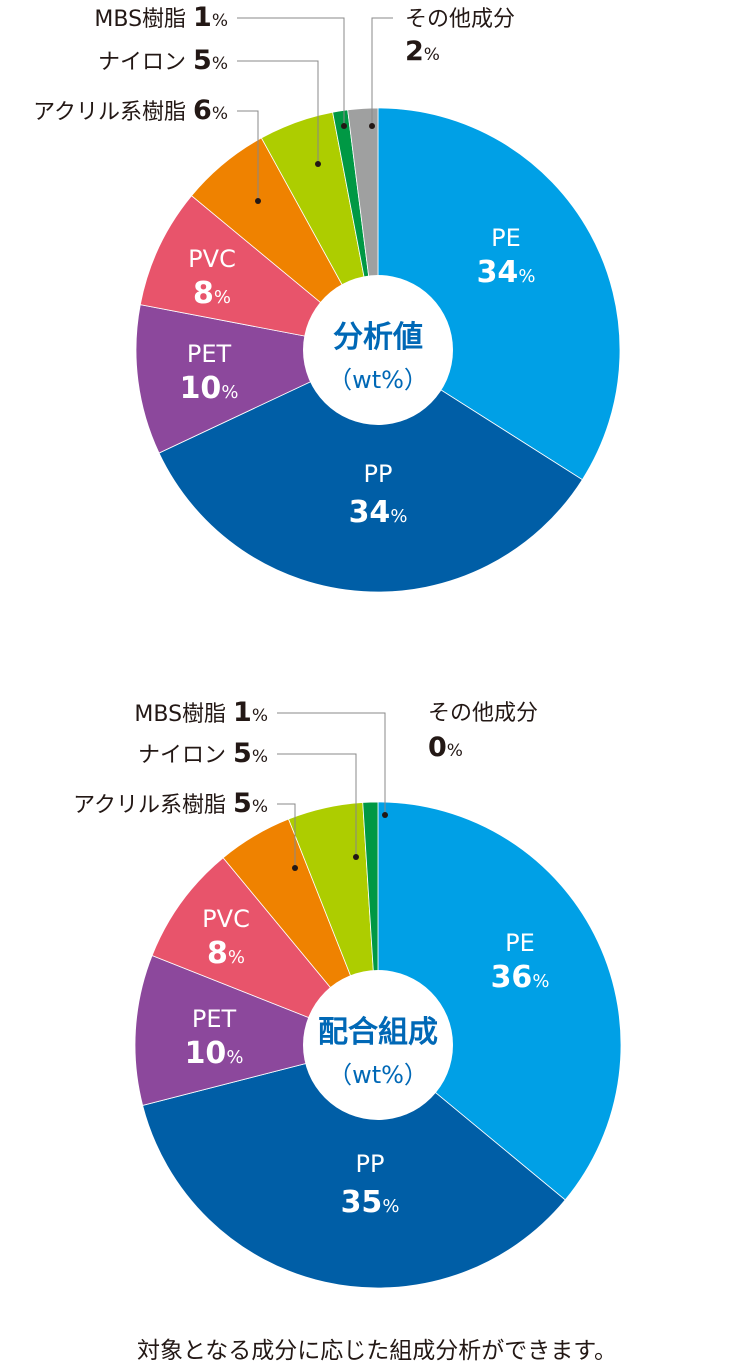  What do you see at coordinates (170, 803) in the screenshot?
I see `outside-label-4: アクリル系樹脂 5%` at bounding box center [170, 803].